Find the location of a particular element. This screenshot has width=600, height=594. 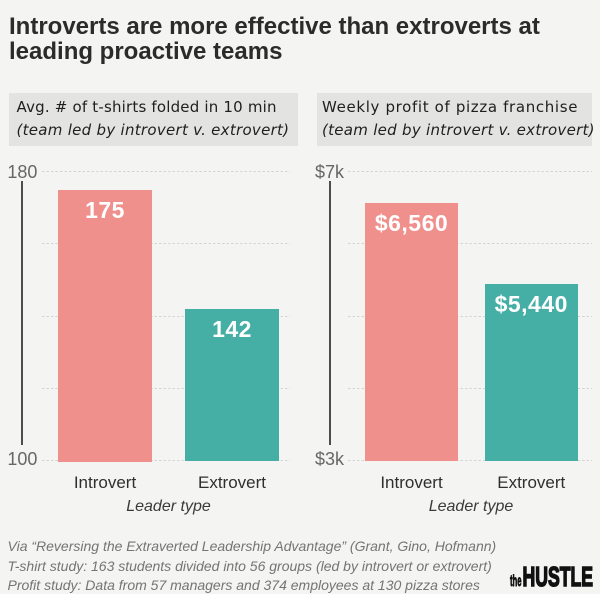

tshirt-chart-y-axis-min-label: 100 is located at coordinates (22, 458).